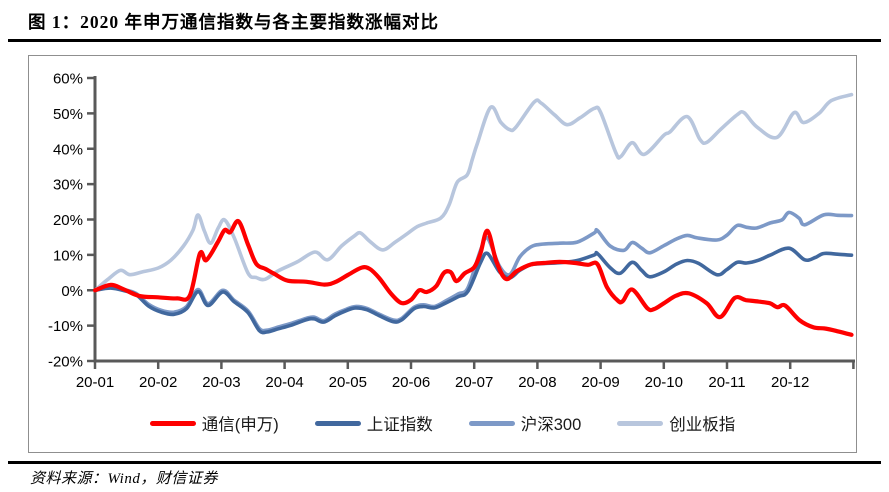  What do you see at coordinates (233, 22) in the screenshot?
I see `figure-title: 图 1：2020 年申万通信指数与各主要指数涨幅对比` at bounding box center [233, 22].